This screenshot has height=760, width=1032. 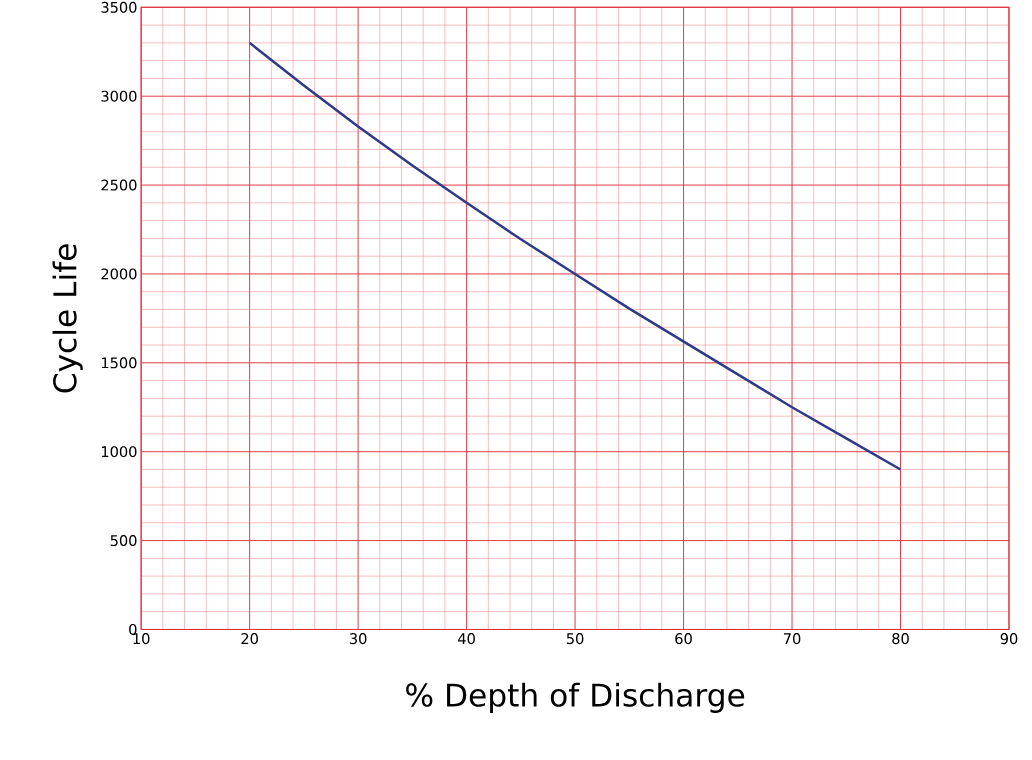 I want to click on x-tick-label: 70, so click(x=792, y=639).